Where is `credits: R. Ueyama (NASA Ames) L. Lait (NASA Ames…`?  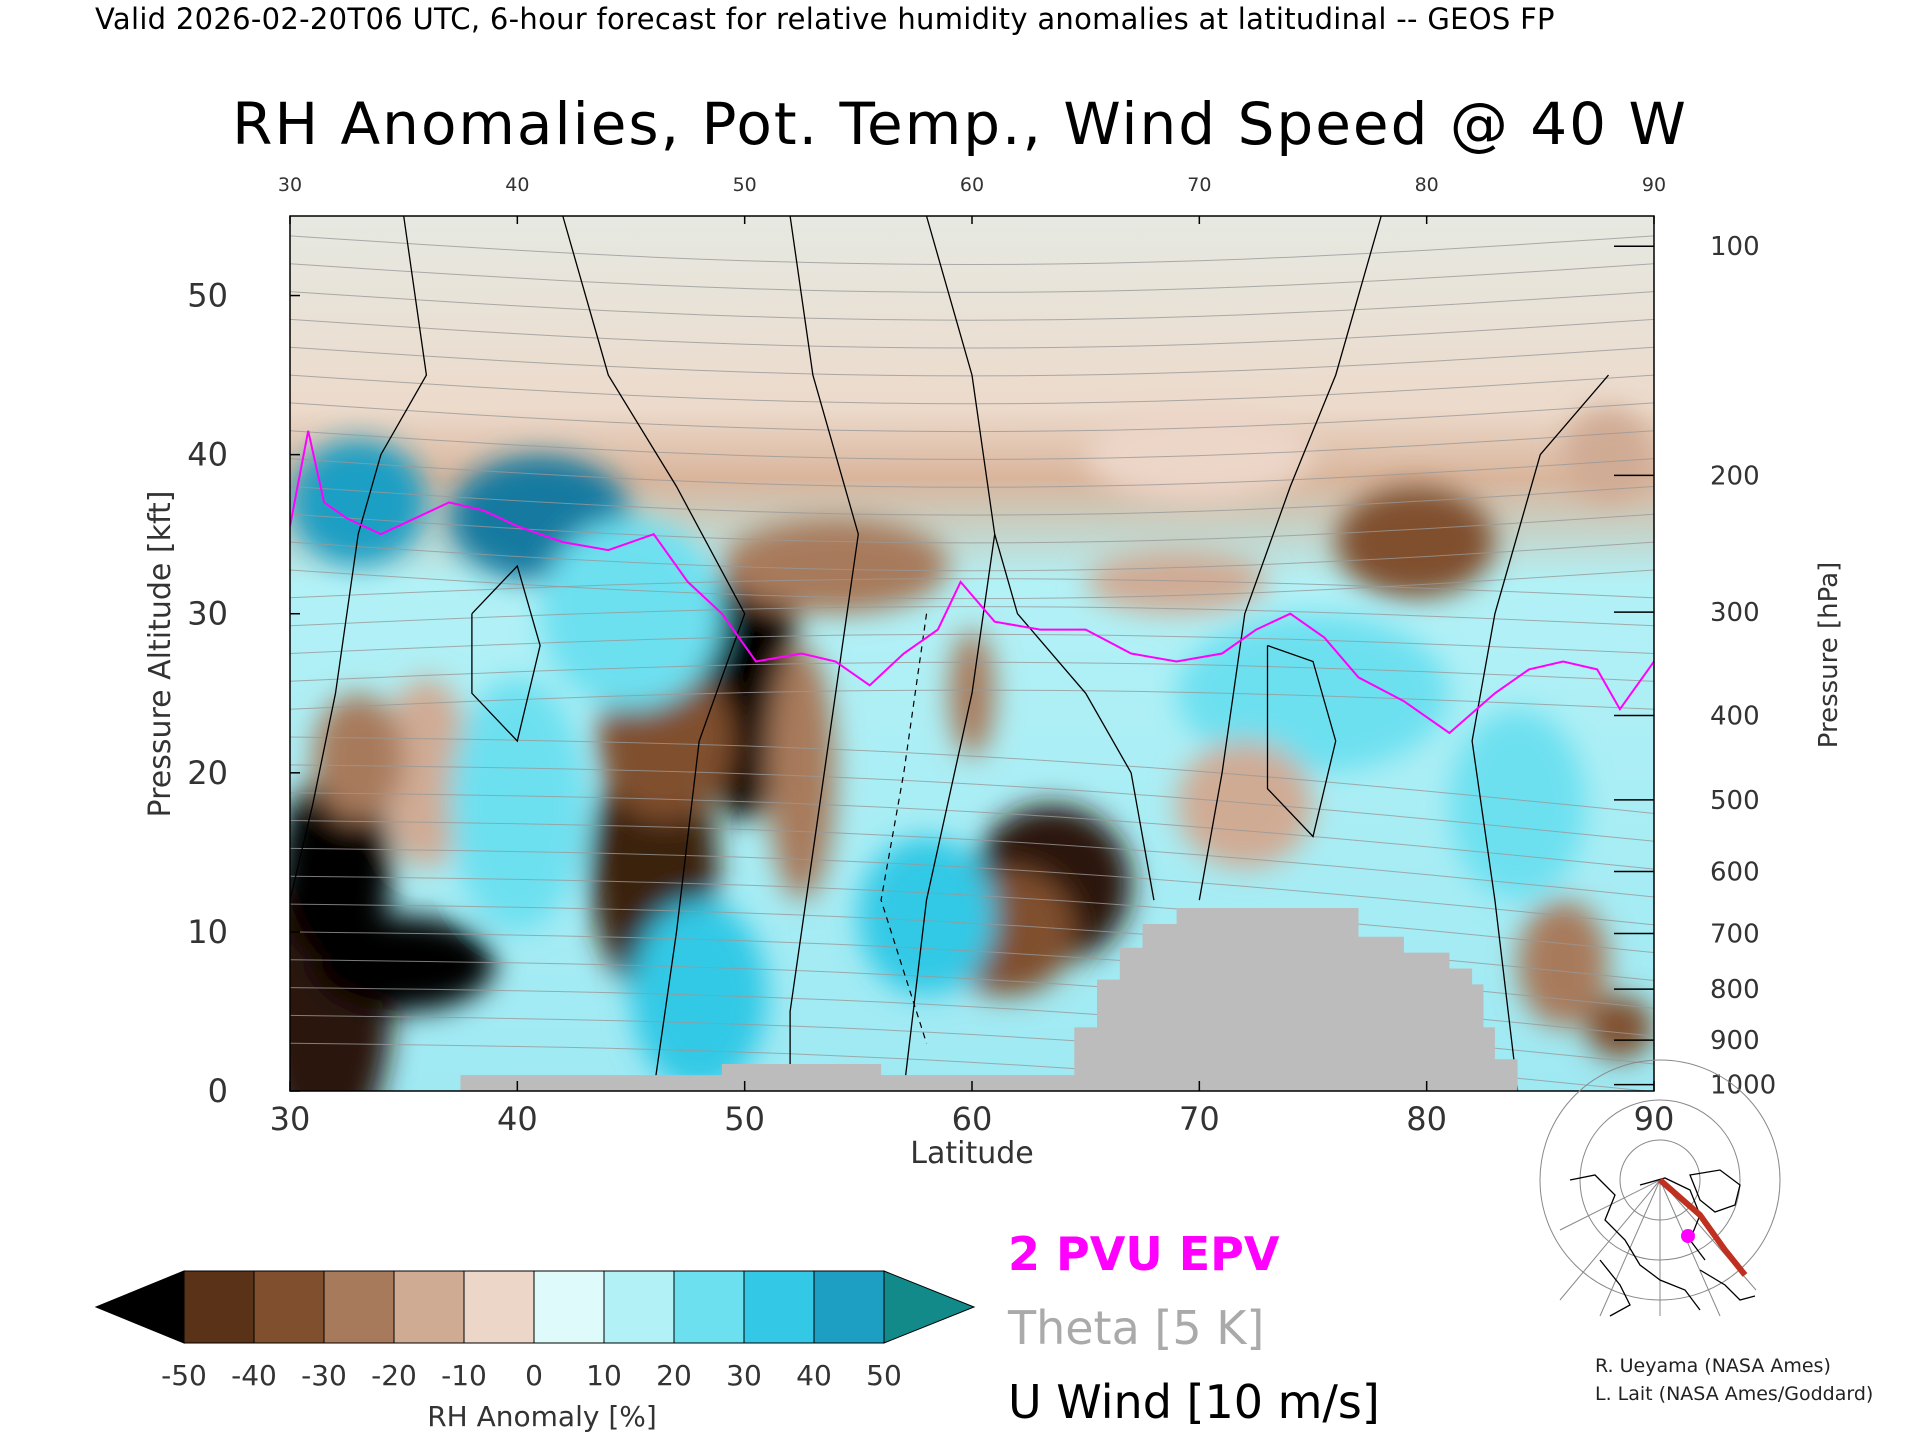 credits: R. Ueyama (NASA Ames) L. Lait (NASA Ames… is located at coordinates (1734, 1380).